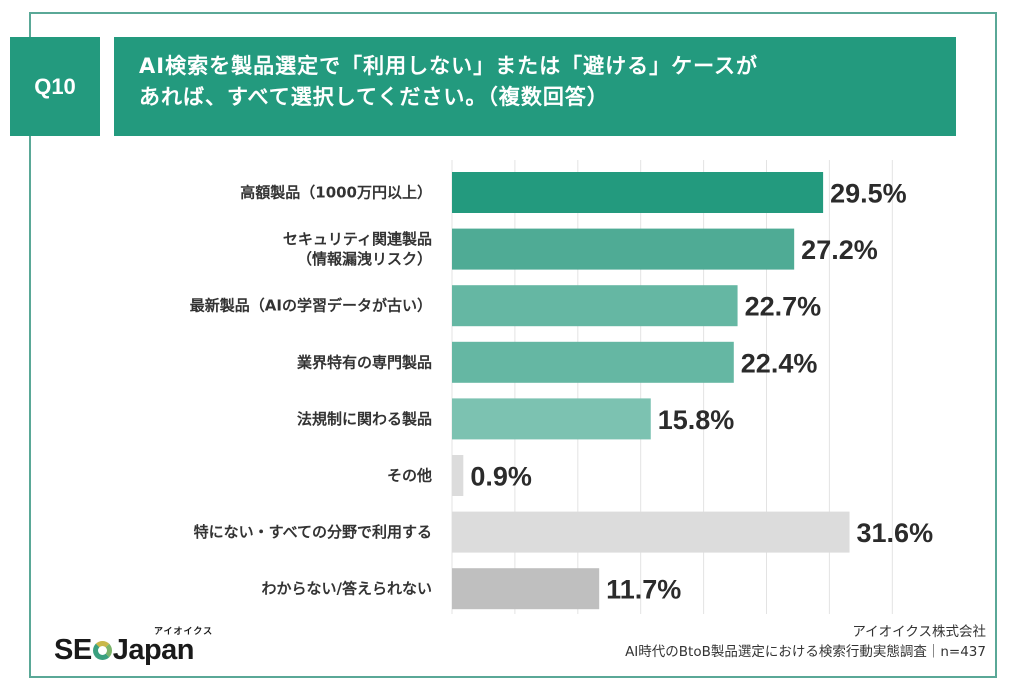 This screenshot has width=1024, height=692. Describe the element at coordinates (153, 650) in the screenshot. I see `logo-text-japan: Japan` at that location.